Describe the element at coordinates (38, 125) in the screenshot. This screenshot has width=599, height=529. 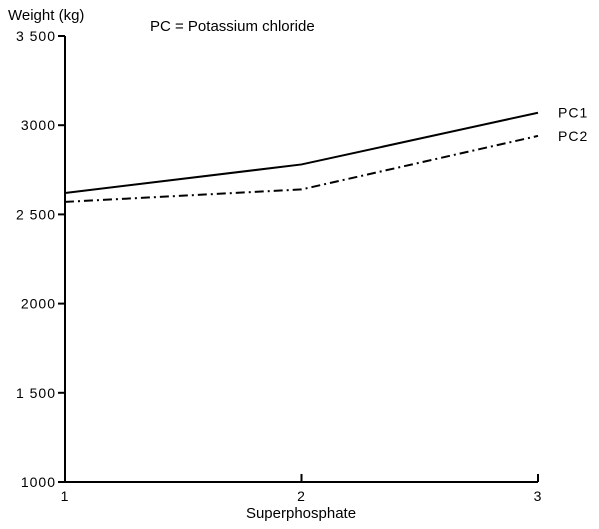
I see `y-tick-label: 3000` at that location.